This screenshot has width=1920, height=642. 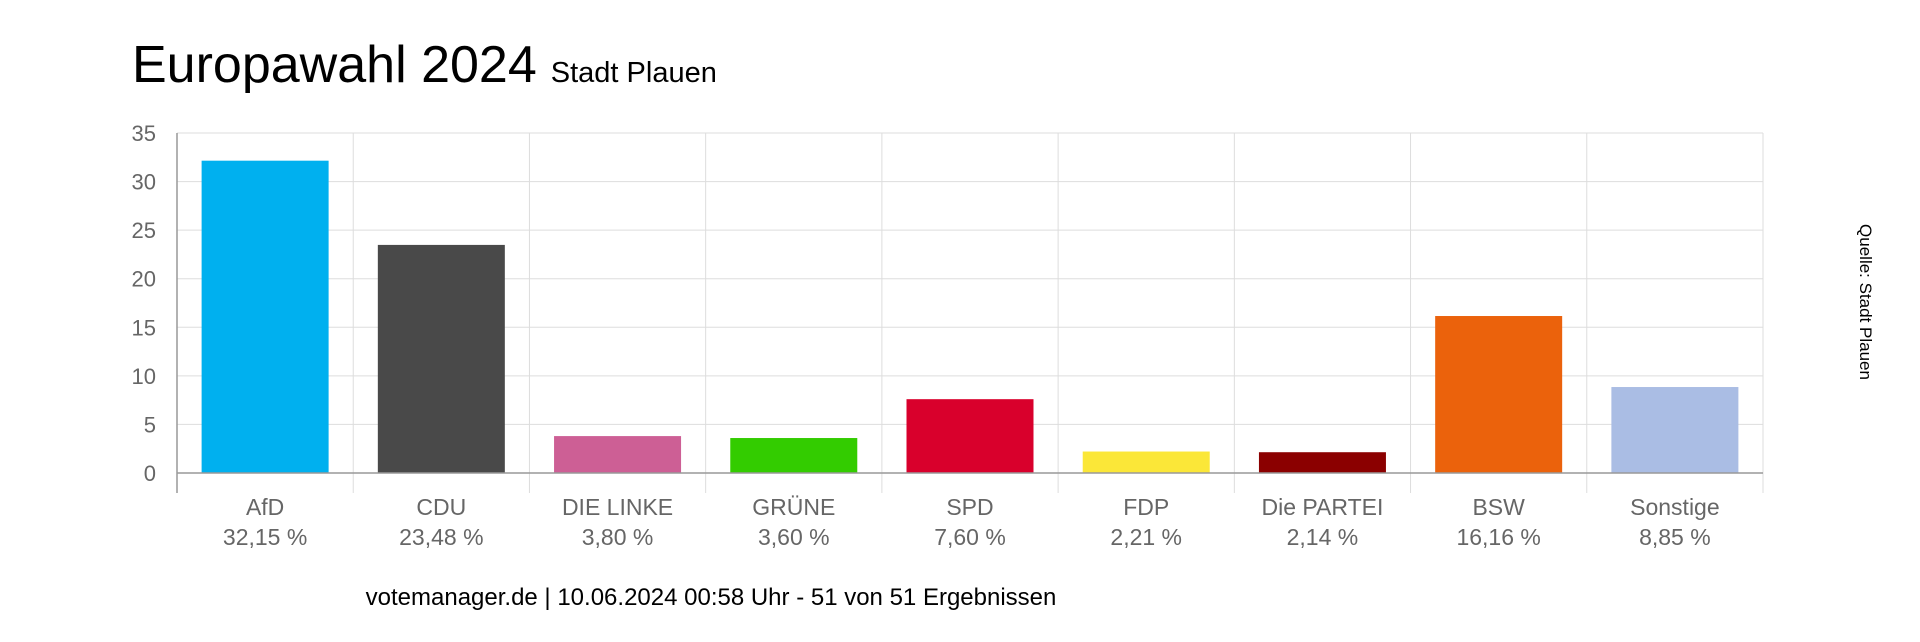 I want to click on bar-bsw, so click(x=1499, y=394).